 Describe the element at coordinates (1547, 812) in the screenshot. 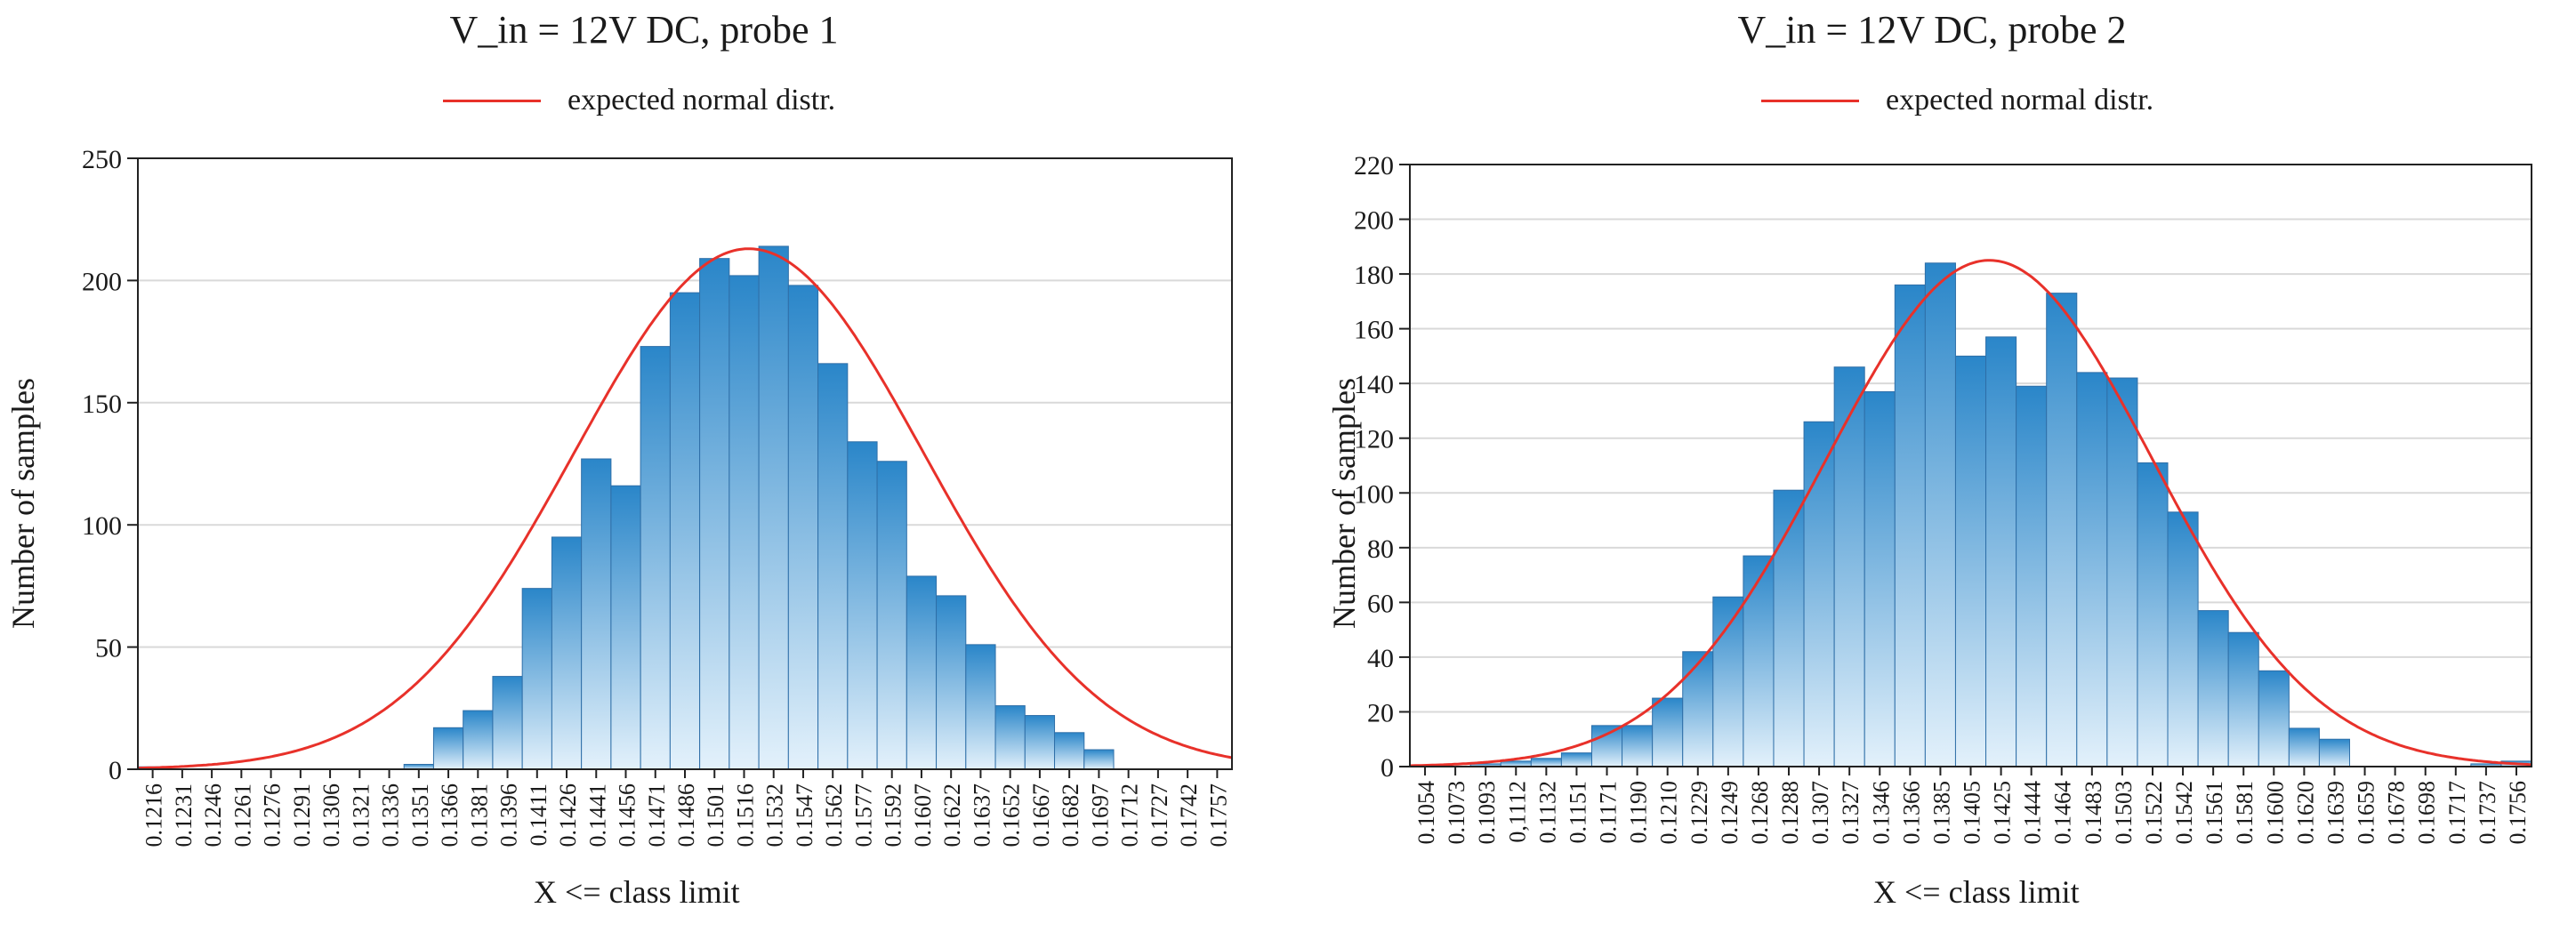

I see `x-tick-label: 0.1132` at that location.